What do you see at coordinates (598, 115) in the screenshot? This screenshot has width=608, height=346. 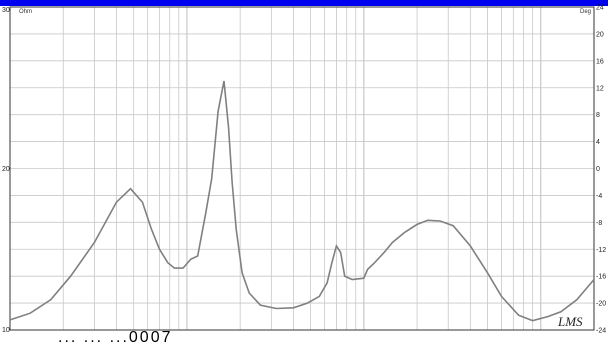 I see `right-tick-label: 8` at bounding box center [598, 115].